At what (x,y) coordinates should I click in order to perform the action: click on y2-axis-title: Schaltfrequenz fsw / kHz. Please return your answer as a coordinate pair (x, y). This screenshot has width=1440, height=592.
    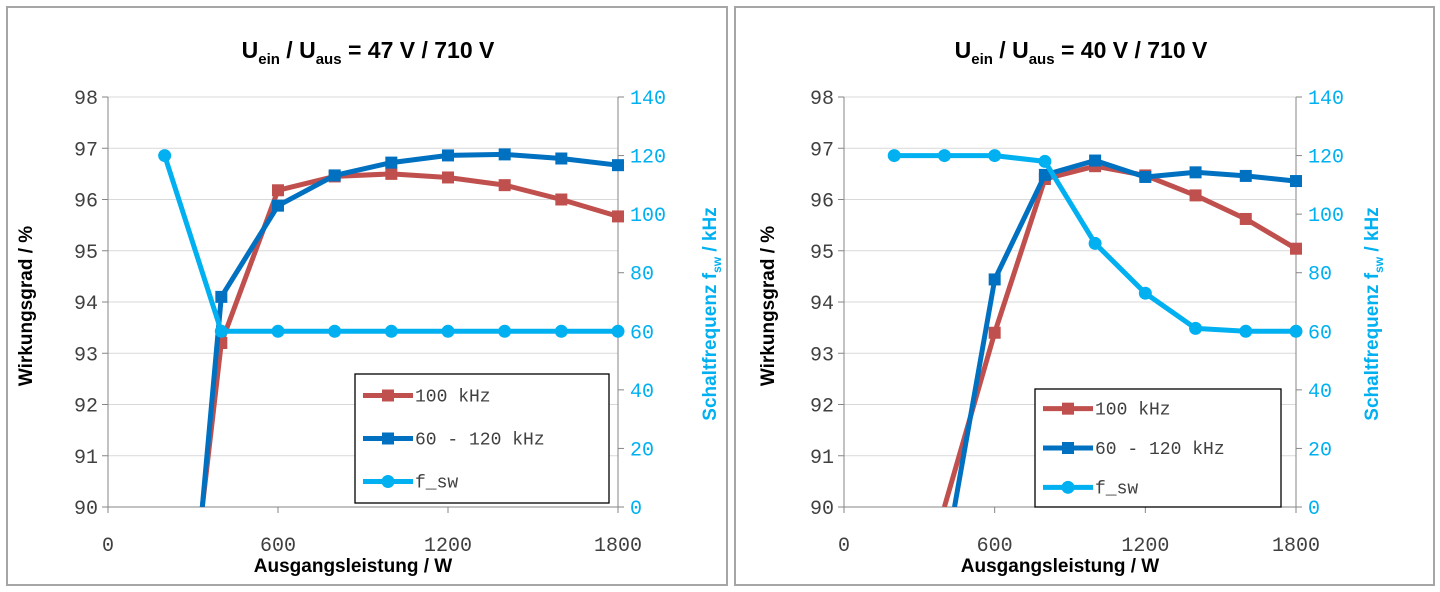
    Looking at the image, I should click on (712, 313).